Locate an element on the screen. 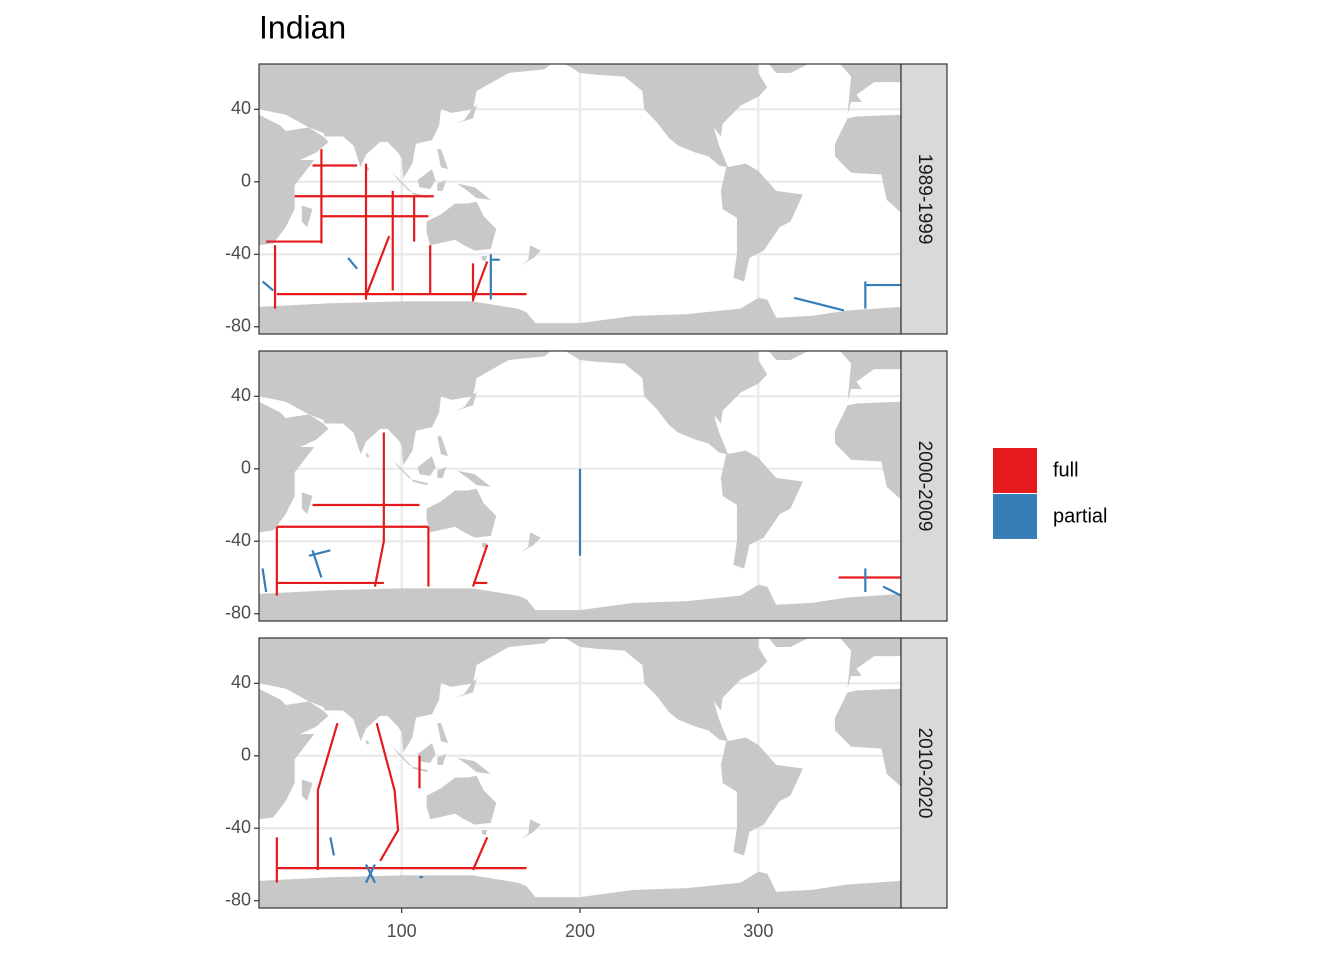 Image resolution: width=1344 pixels, height=960 pixels. legend-label: full is located at coordinates (1066, 470).